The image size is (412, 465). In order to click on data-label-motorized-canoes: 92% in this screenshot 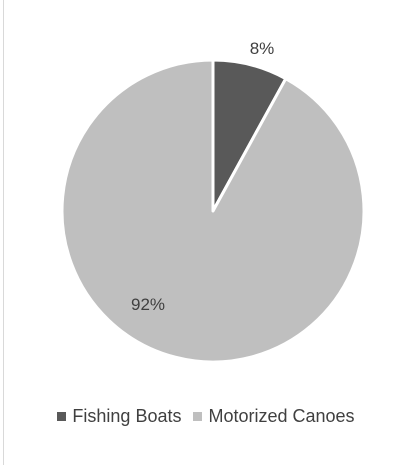, I will do `click(148, 304)`.